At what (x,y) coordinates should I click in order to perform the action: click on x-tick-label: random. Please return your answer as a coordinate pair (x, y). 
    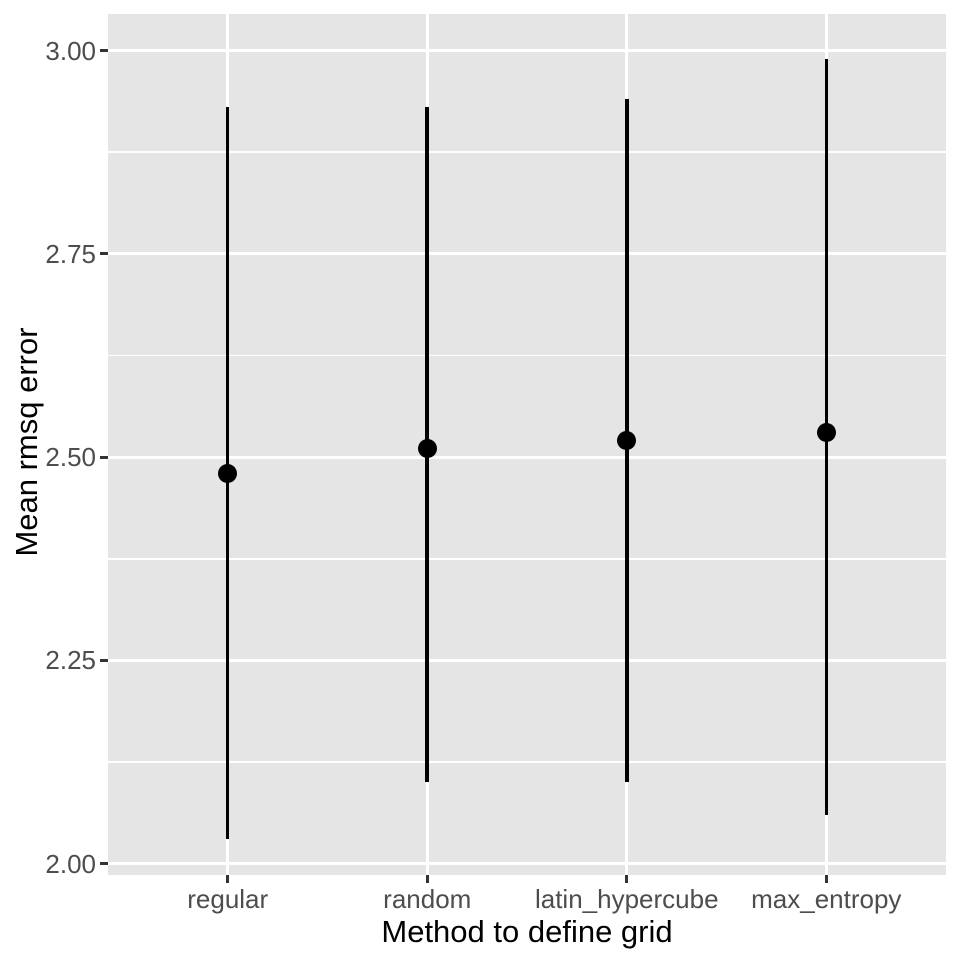
    Looking at the image, I should click on (427, 899).